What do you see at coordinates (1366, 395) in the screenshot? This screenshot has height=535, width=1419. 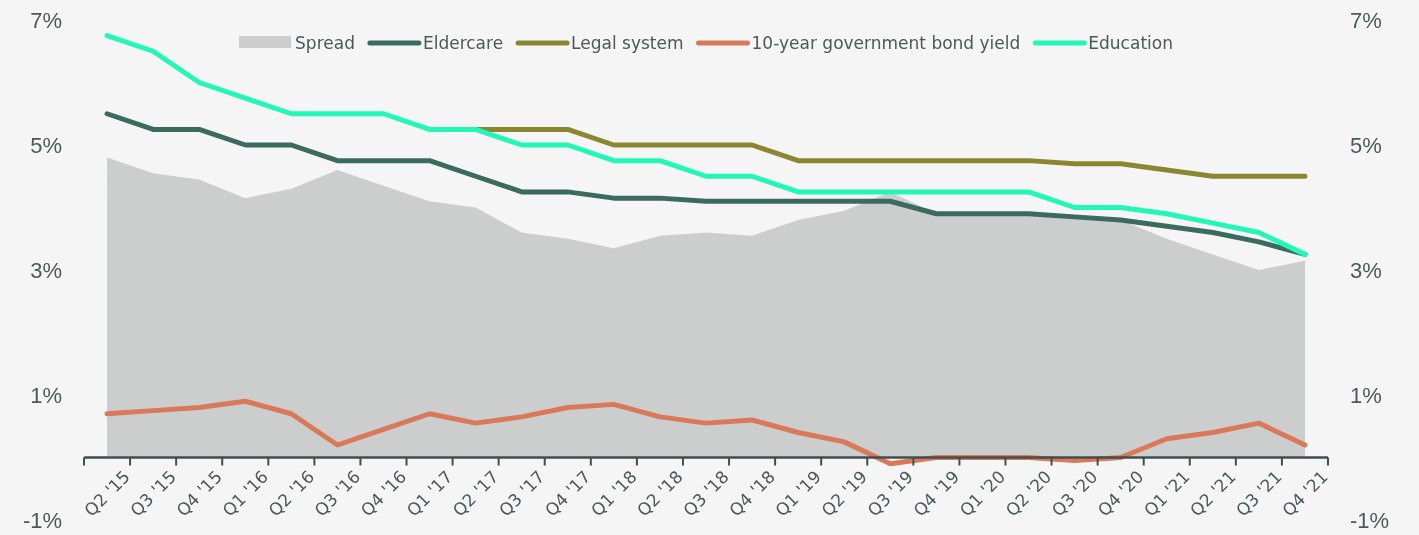 I see `y2-tick-label: 1%` at bounding box center [1366, 395].